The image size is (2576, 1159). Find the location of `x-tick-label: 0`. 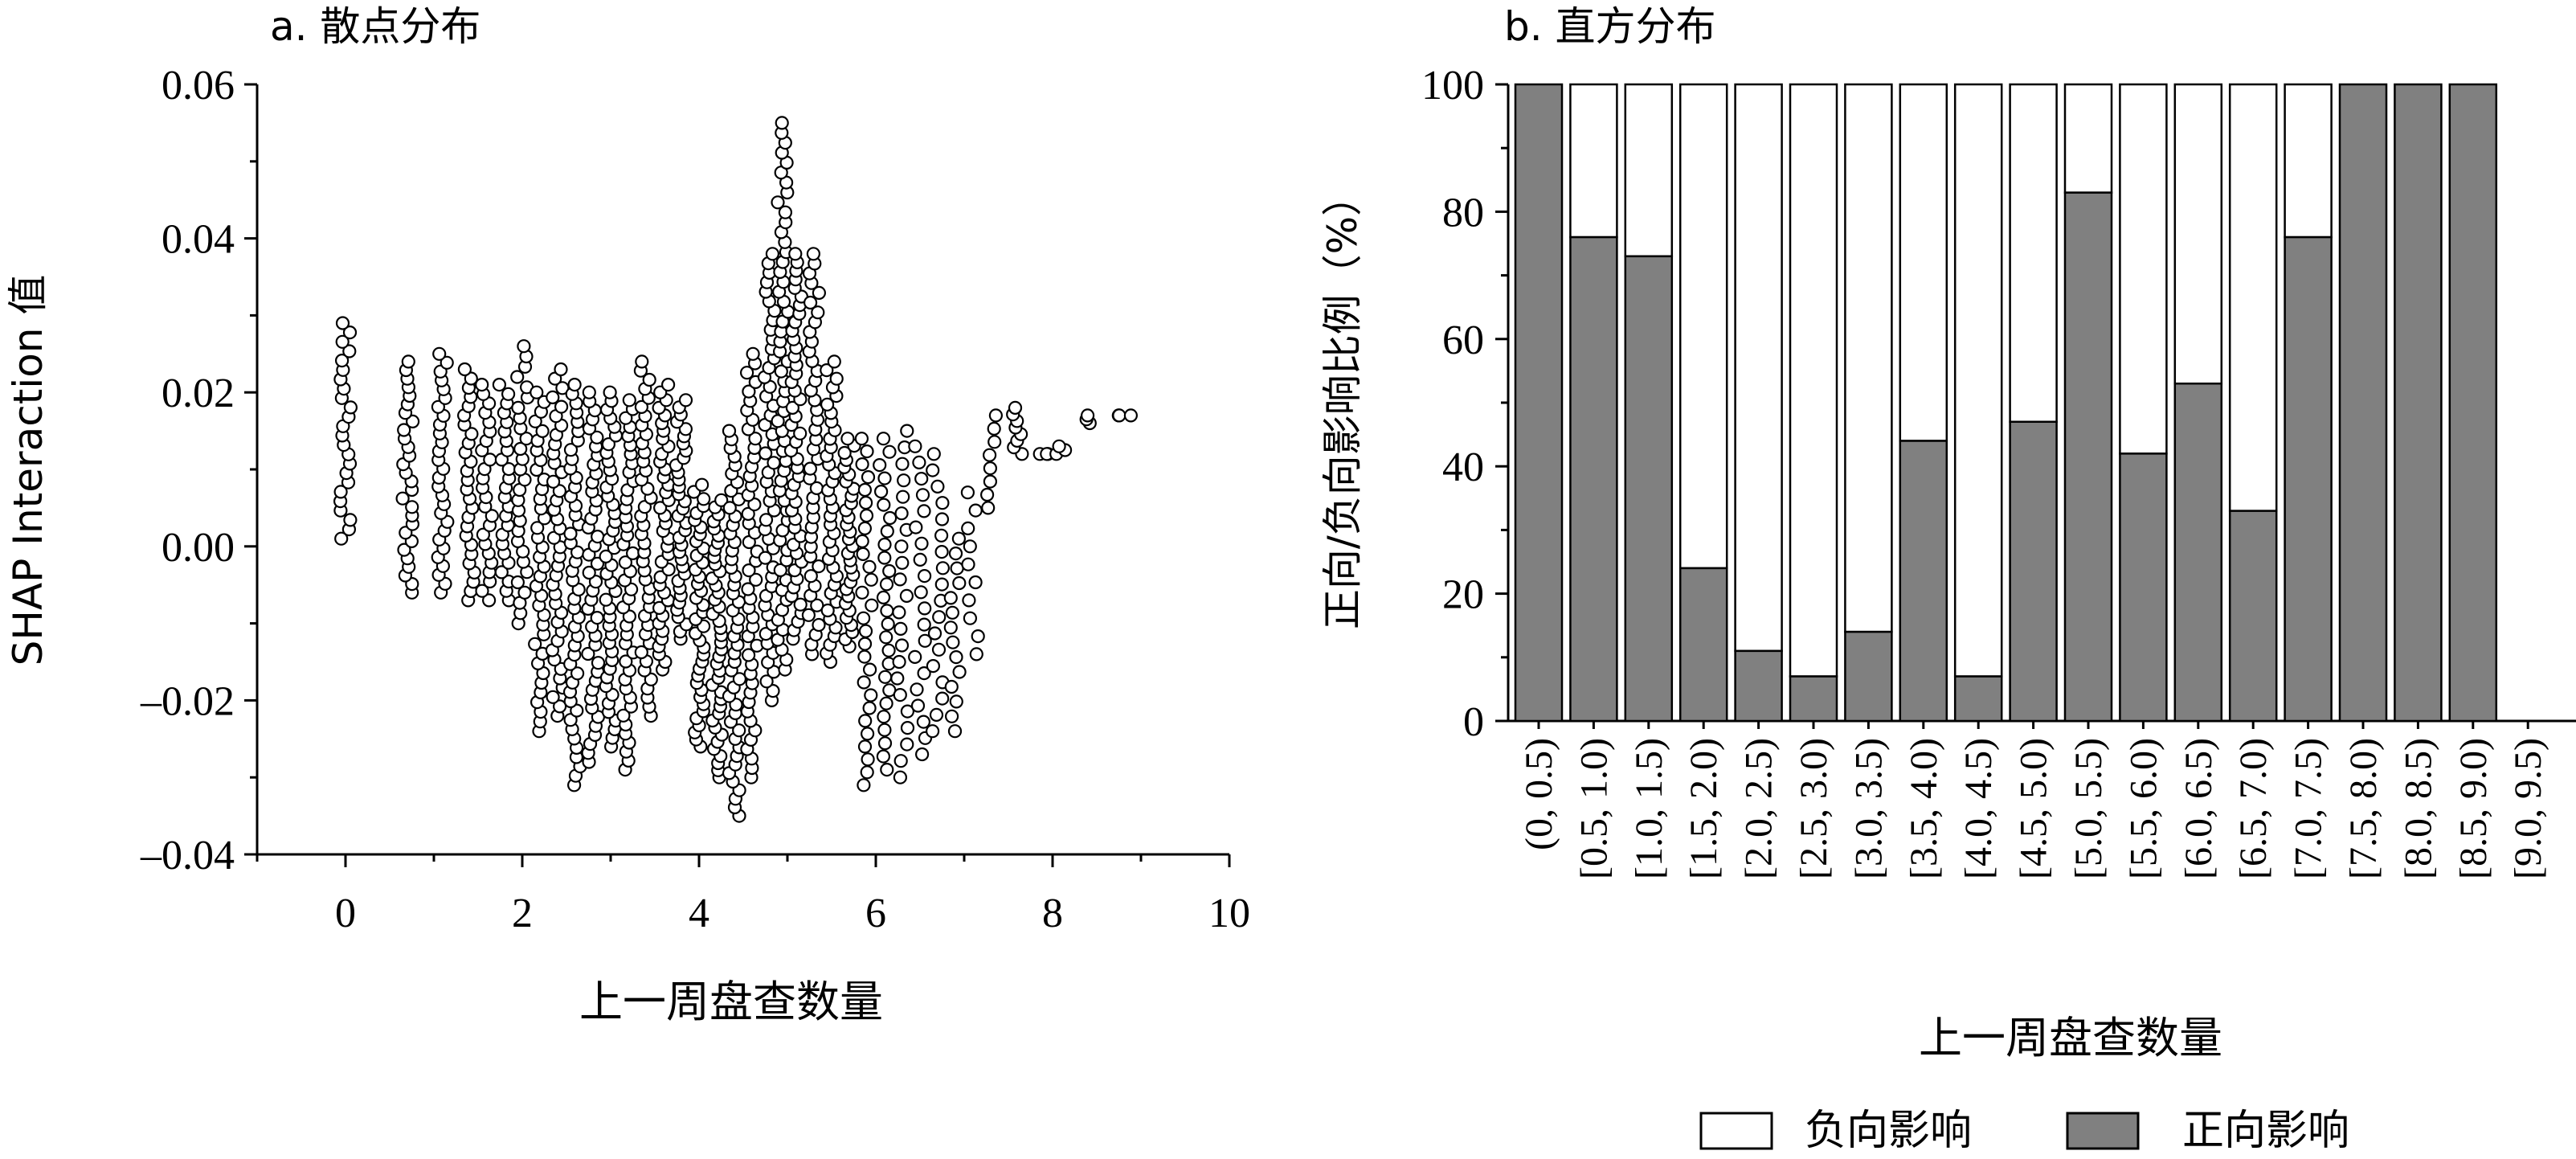

x-tick-label: 0 is located at coordinates (345, 914).